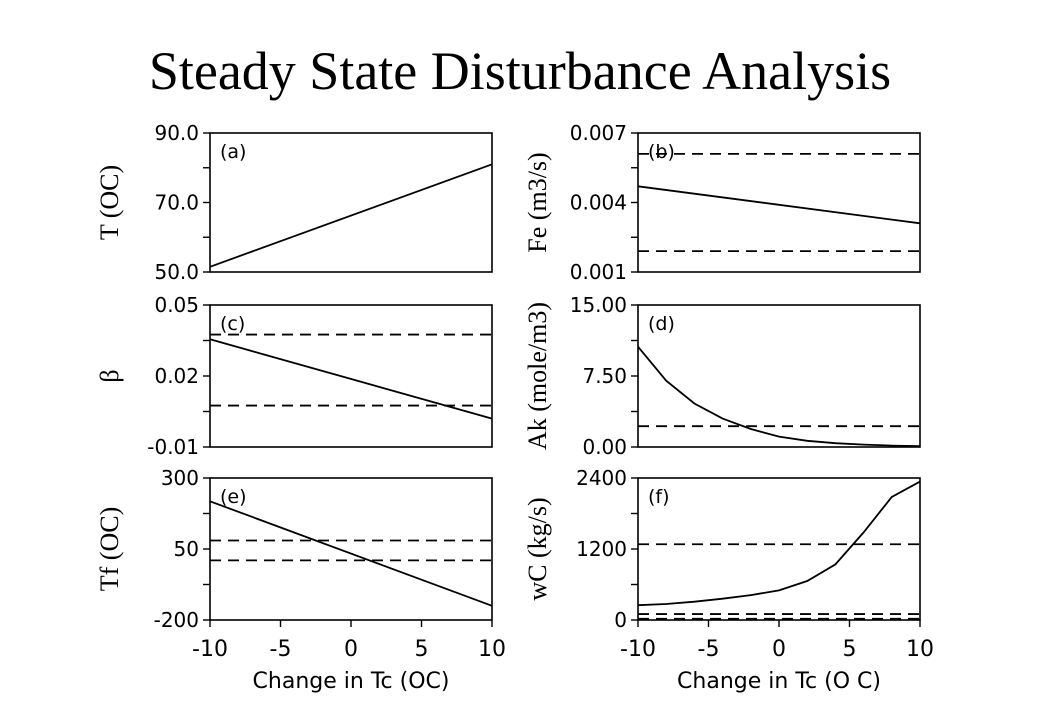 The image size is (1040, 720). What do you see at coordinates (186, 549) in the screenshot?
I see `y-tick-label: 50` at bounding box center [186, 549].